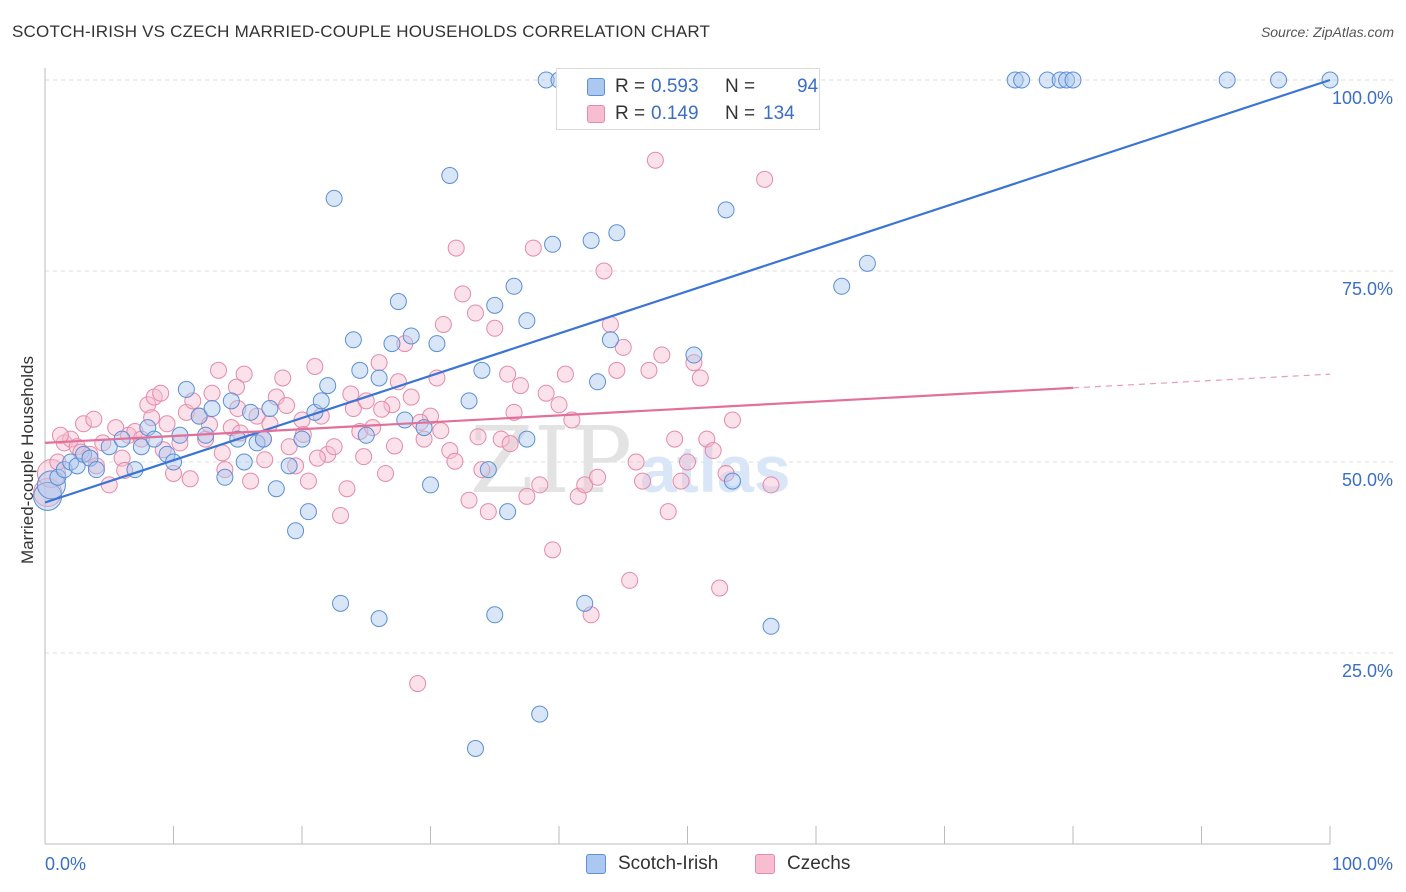  Describe the element at coordinates (765, 864) in the screenshot. I see `czech-legend-swatch` at that location.